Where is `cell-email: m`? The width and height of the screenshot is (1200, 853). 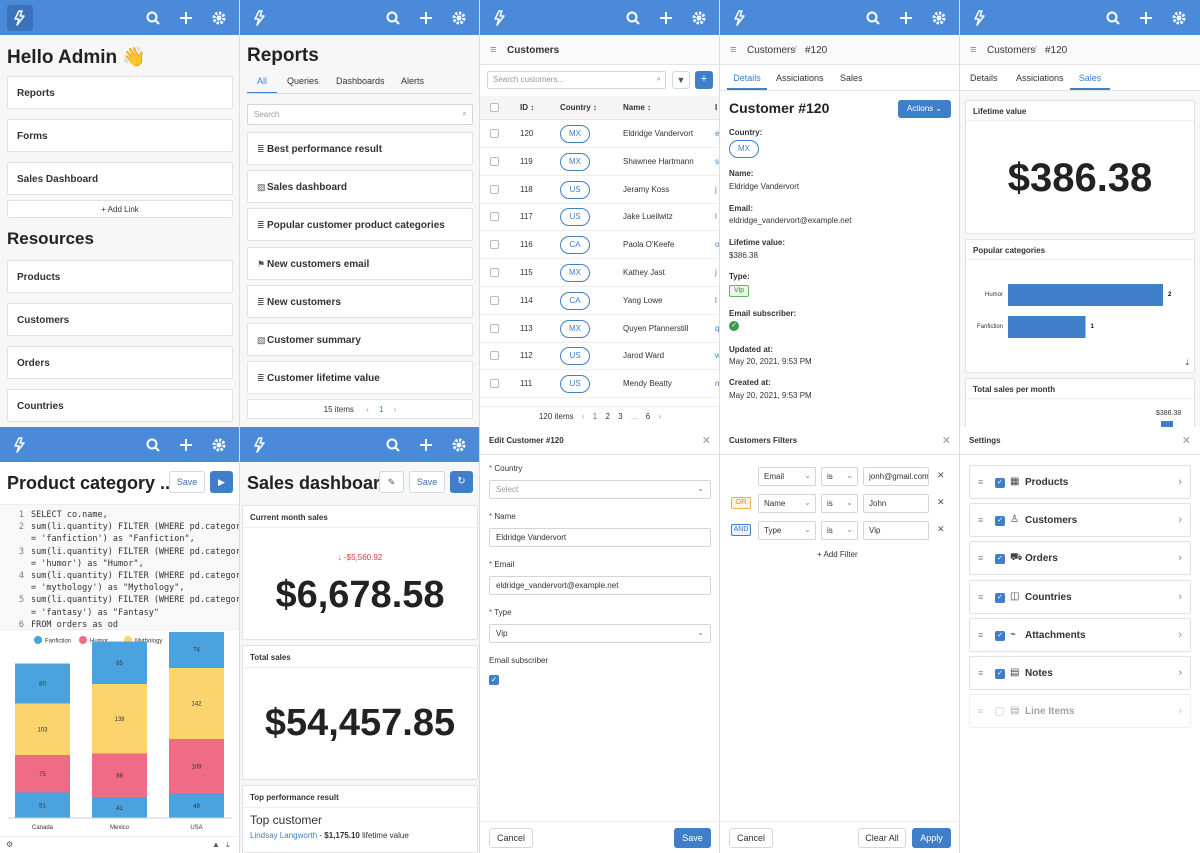
cell-email: m is located at coordinates (717, 383).